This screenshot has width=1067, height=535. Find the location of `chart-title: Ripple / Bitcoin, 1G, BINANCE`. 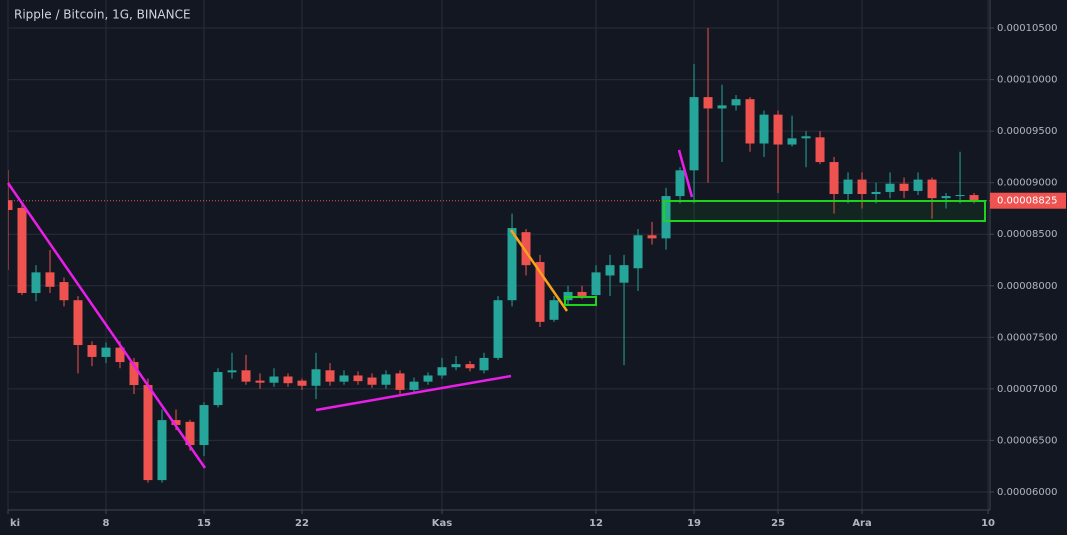

chart-title: Ripple / Bitcoin, 1G, BINANCE is located at coordinates (102, 15).